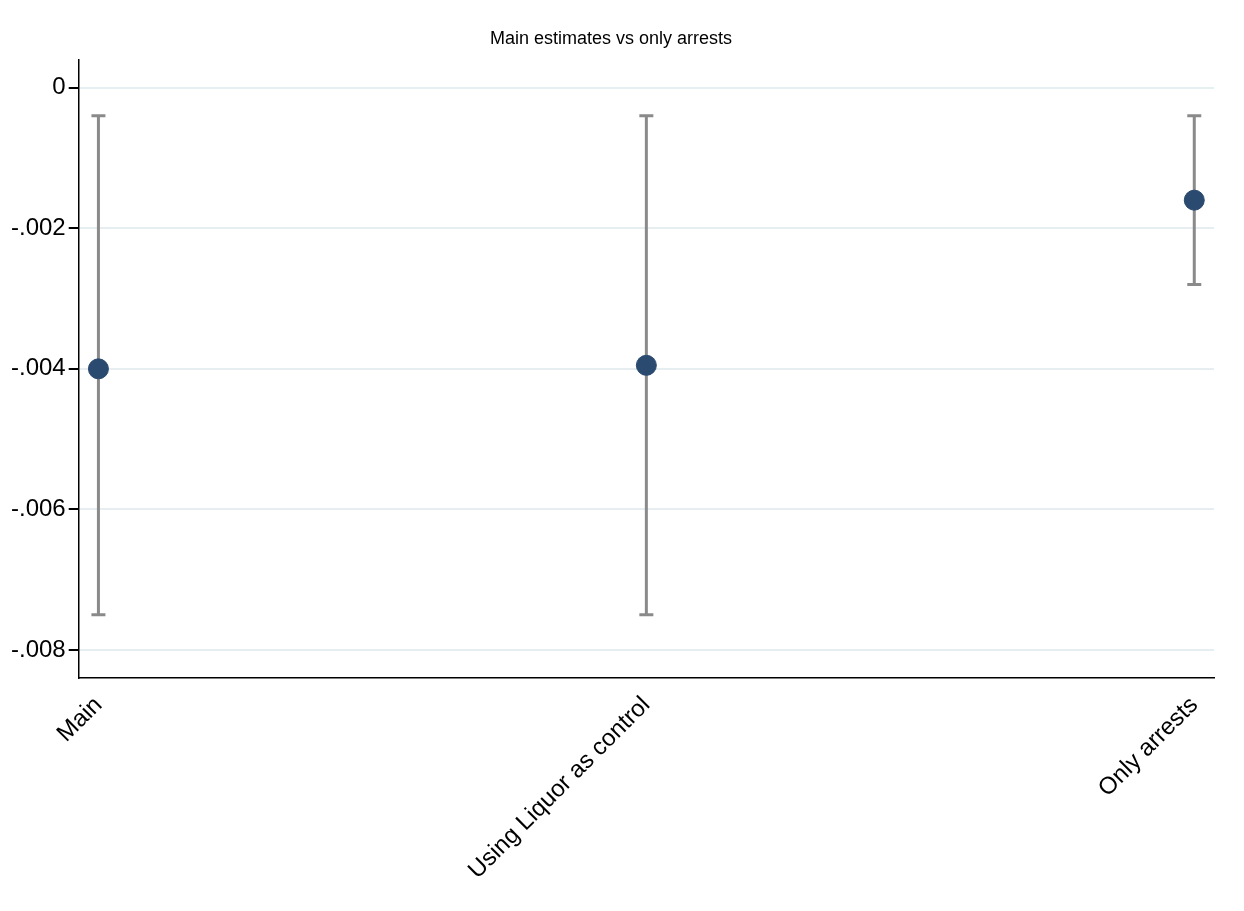 The width and height of the screenshot is (1244, 911). I want to click on y-tick-label: -.004, so click(38, 367).